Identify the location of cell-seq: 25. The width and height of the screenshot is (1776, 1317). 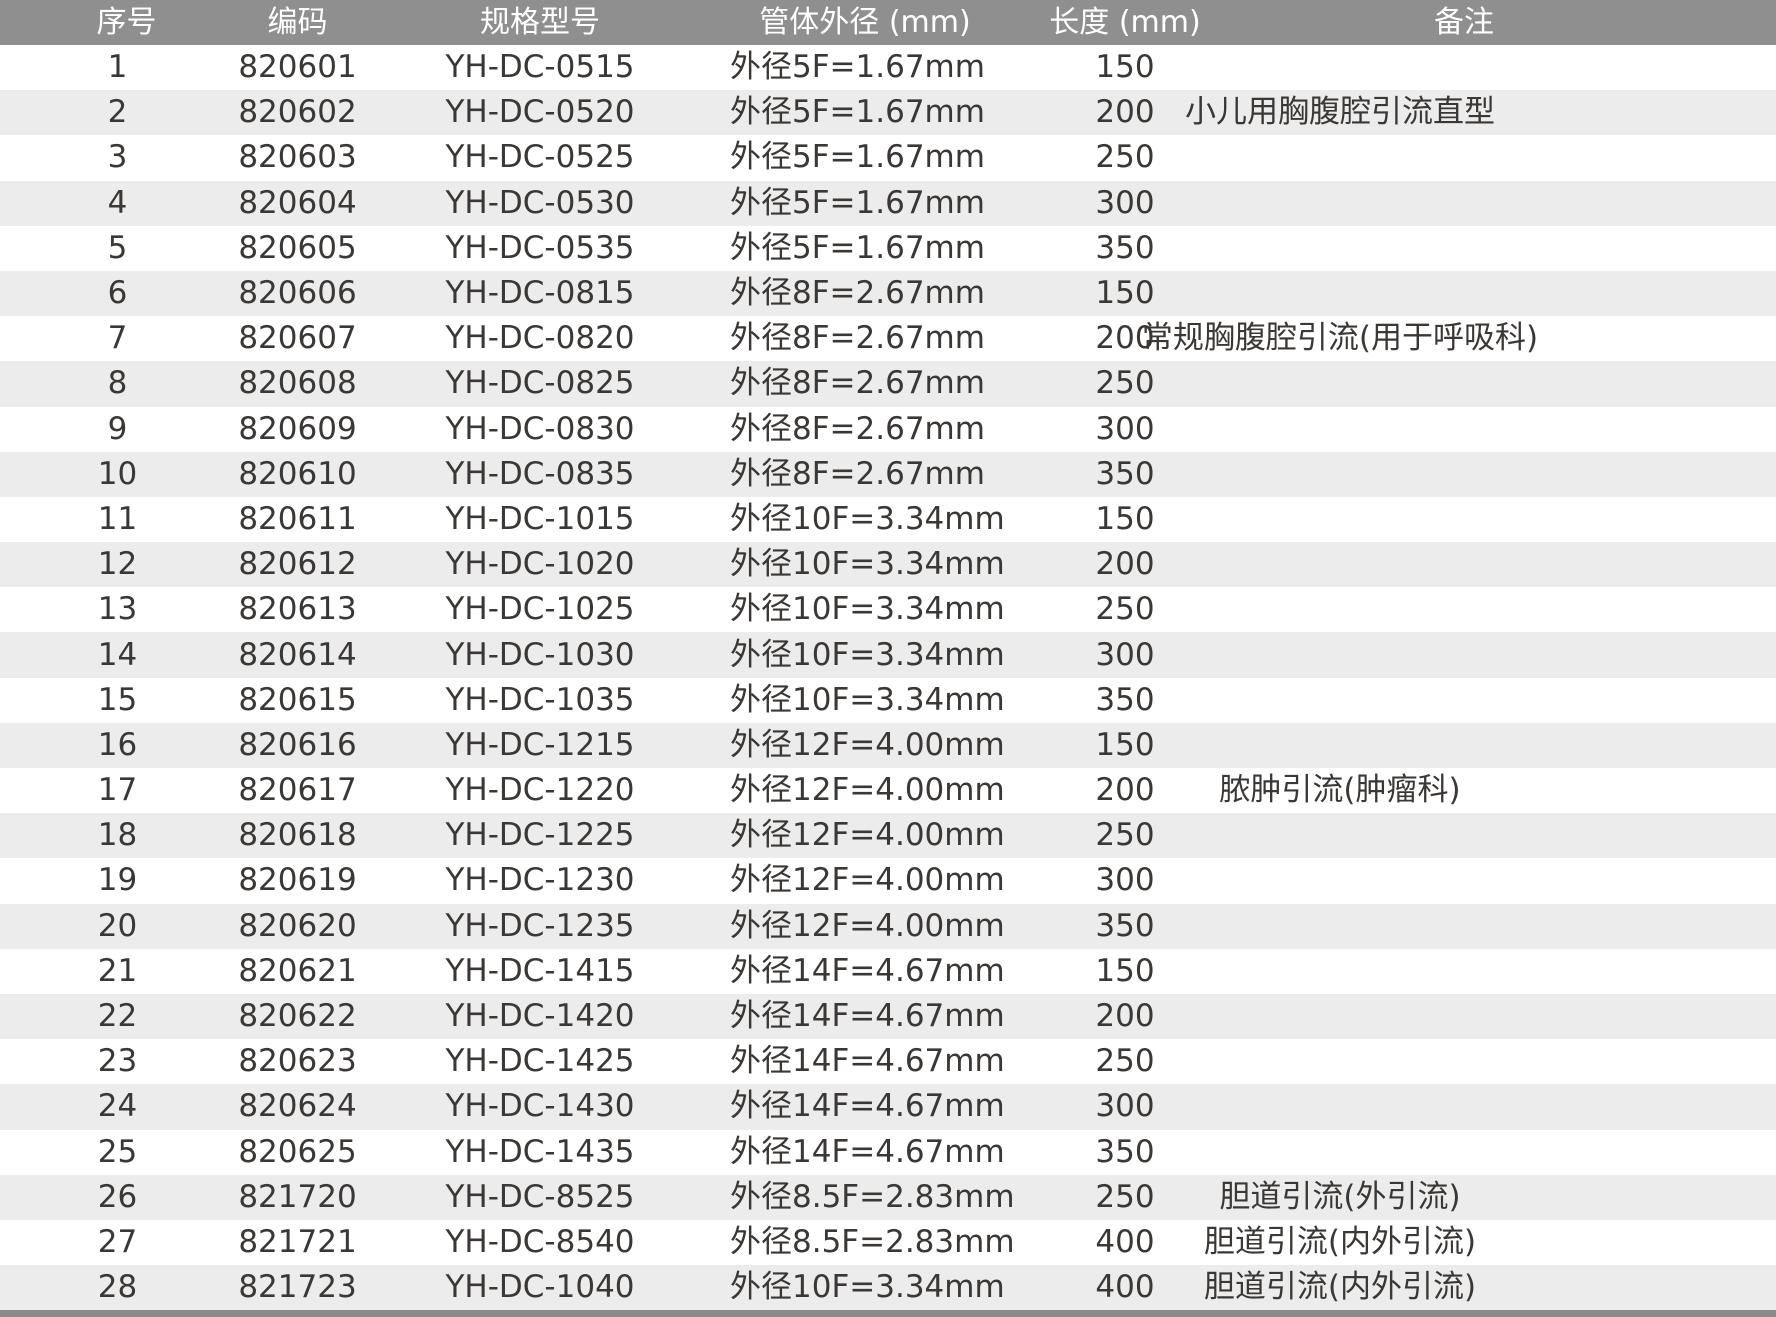
(117, 1151).